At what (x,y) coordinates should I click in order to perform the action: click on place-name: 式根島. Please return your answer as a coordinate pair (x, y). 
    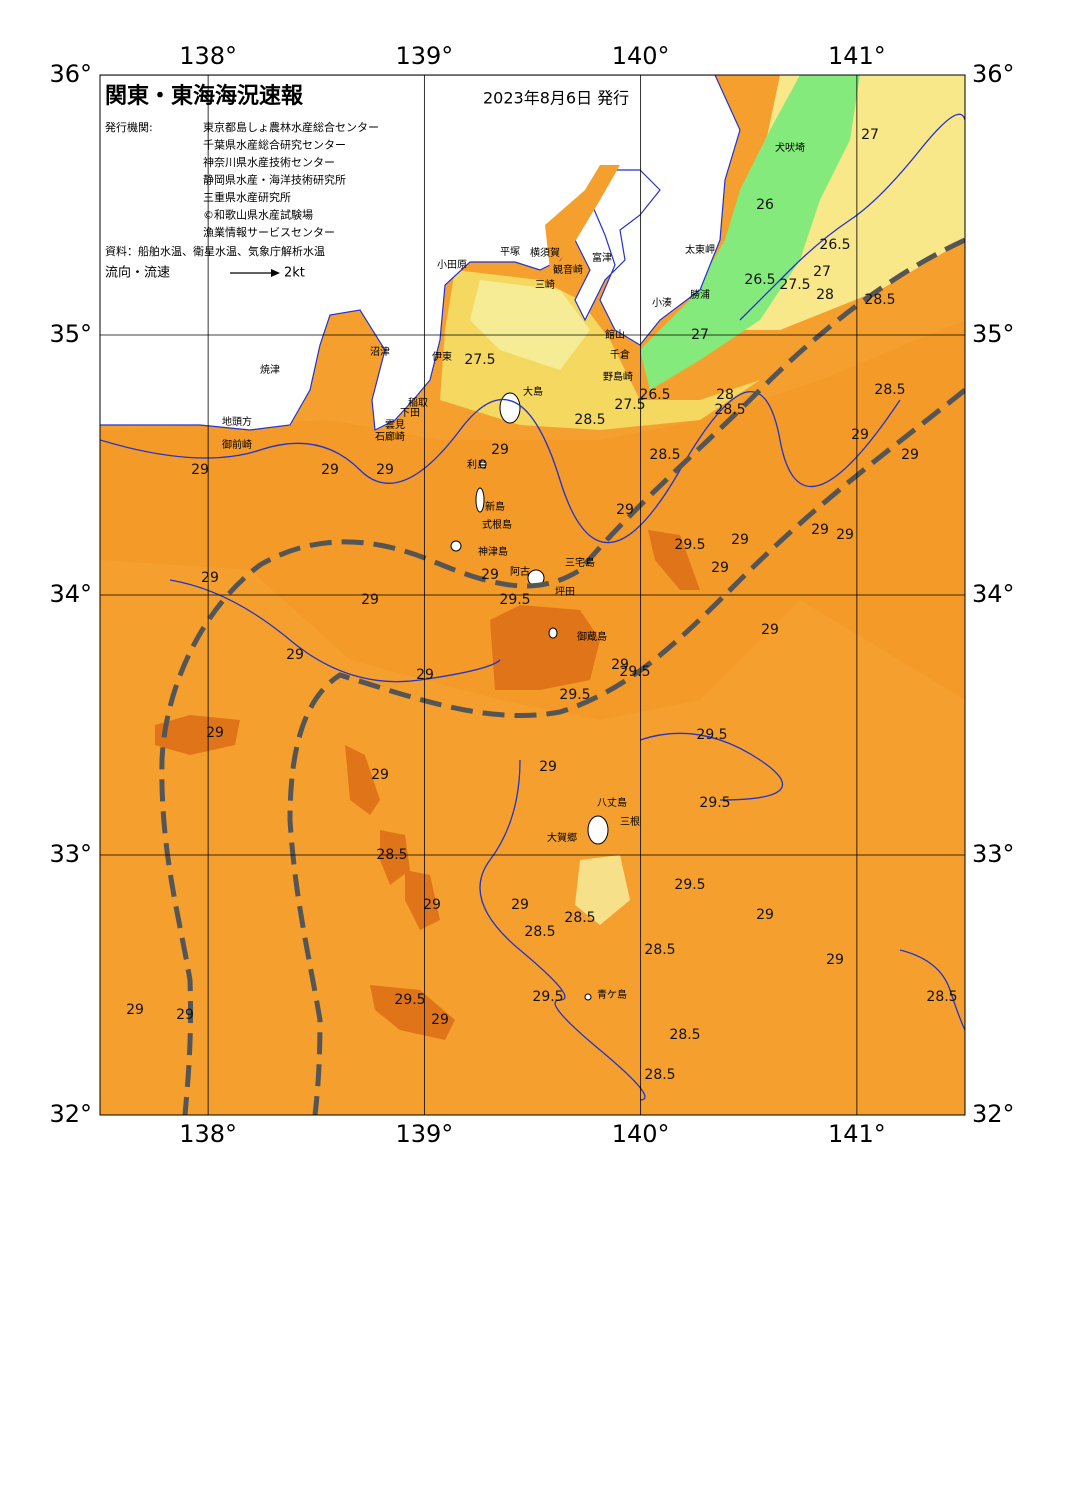
    Looking at the image, I should click on (497, 524).